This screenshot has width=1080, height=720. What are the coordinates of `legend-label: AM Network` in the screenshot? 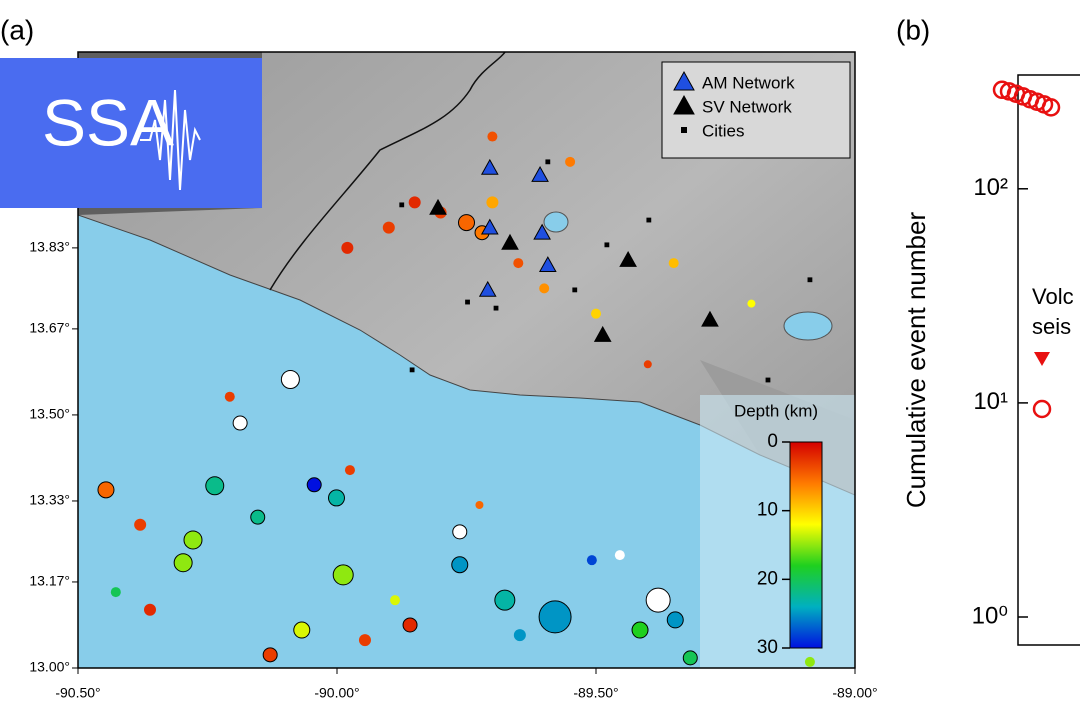 It's located at (748, 82).